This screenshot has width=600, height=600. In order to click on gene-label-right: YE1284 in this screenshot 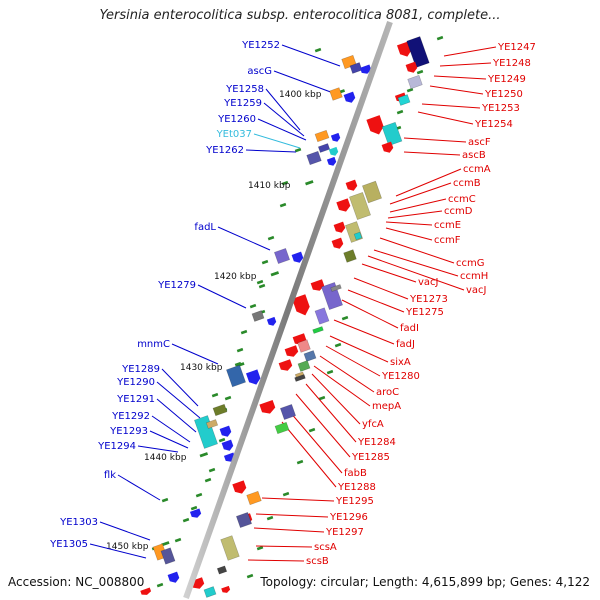, I will do `click(376, 442)`.